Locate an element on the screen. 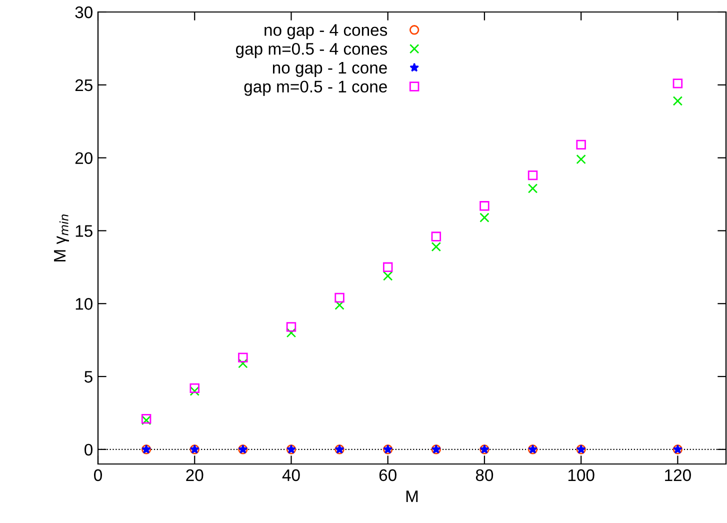 The width and height of the screenshot is (727, 523). y-tick-label: 10 is located at coordinates (84, 304).